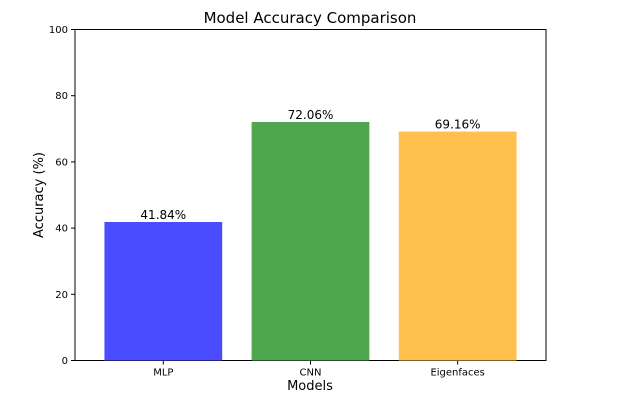 The image size is (630, 401). Describe the element at coordinates (311, 115) in the screenshot. I see `bar-value-label: 72.06%` at that location.